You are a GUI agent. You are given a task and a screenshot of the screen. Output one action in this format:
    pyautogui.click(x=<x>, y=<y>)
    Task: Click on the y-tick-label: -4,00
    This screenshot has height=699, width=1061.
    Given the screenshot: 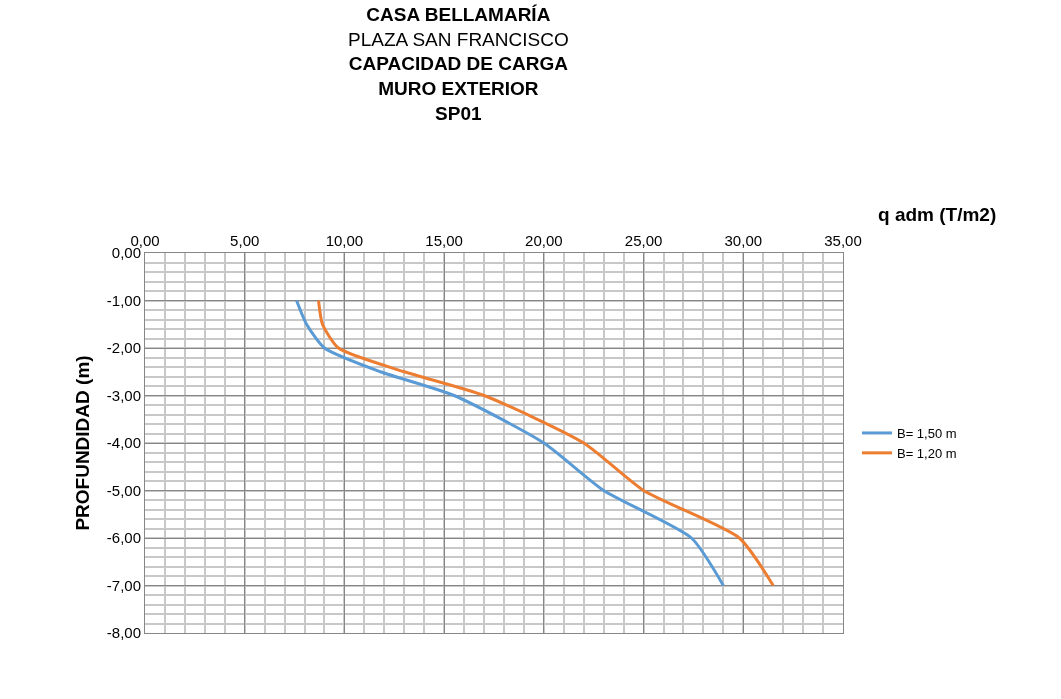 What is the action you would take?
    pyautogui.click(x=123, y=443)
    